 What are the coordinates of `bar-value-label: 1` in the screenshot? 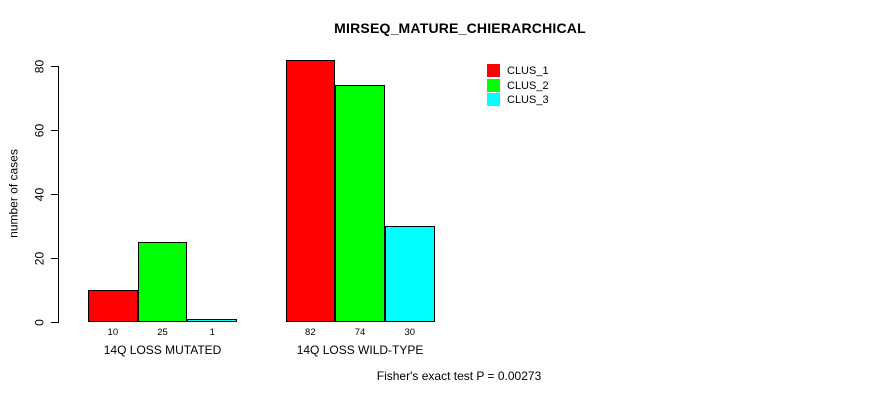 It's located at (212, 332).